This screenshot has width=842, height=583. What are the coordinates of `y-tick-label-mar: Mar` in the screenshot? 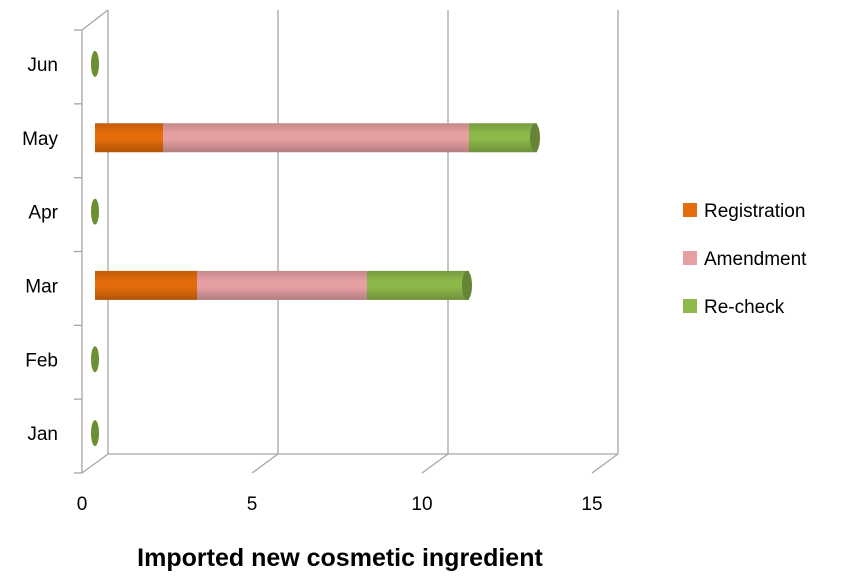 It's located at (41, 286).